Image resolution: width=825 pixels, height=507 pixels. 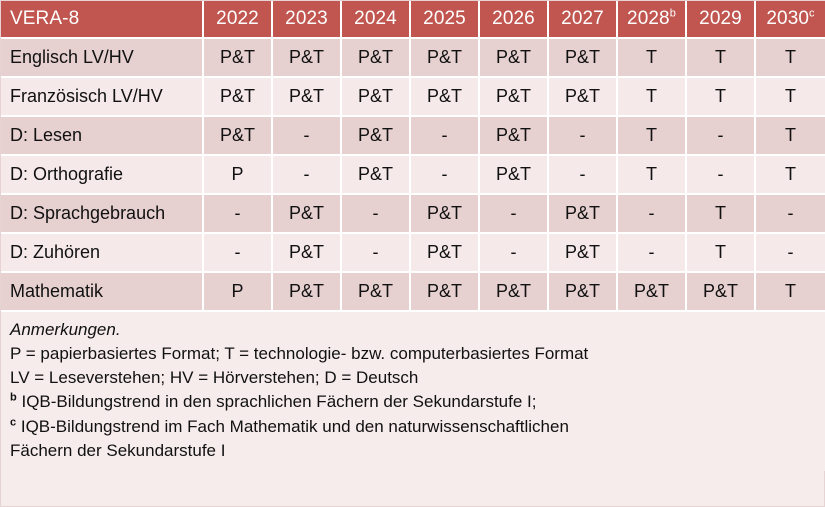 I want to click on notes-title: Anmerkungen., so click(x=65, y=329).